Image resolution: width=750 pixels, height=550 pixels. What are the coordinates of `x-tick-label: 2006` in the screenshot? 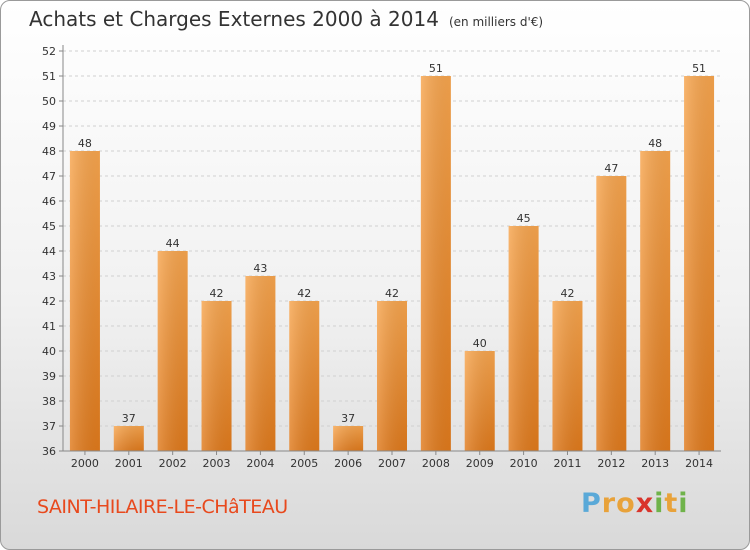 It's located at (348, 463).